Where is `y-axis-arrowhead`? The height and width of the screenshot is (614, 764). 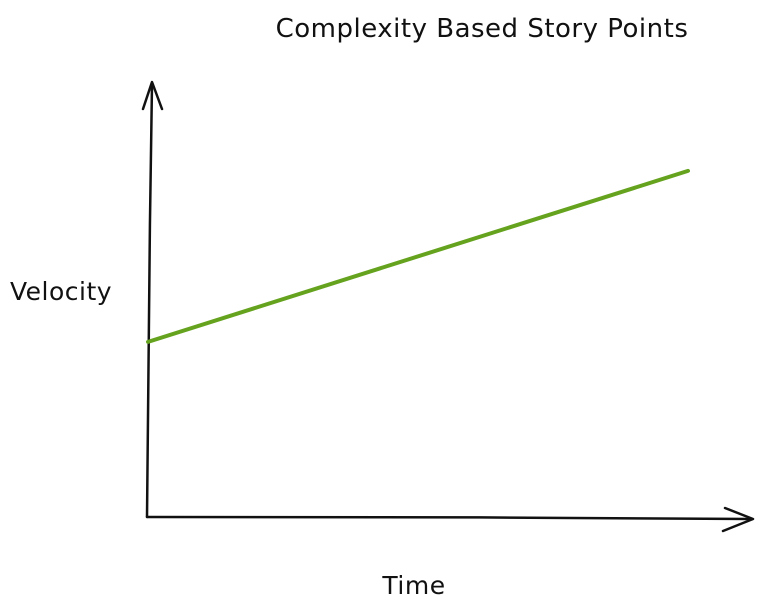
y-axis-arrowhead is located at coordinates (152, 95).